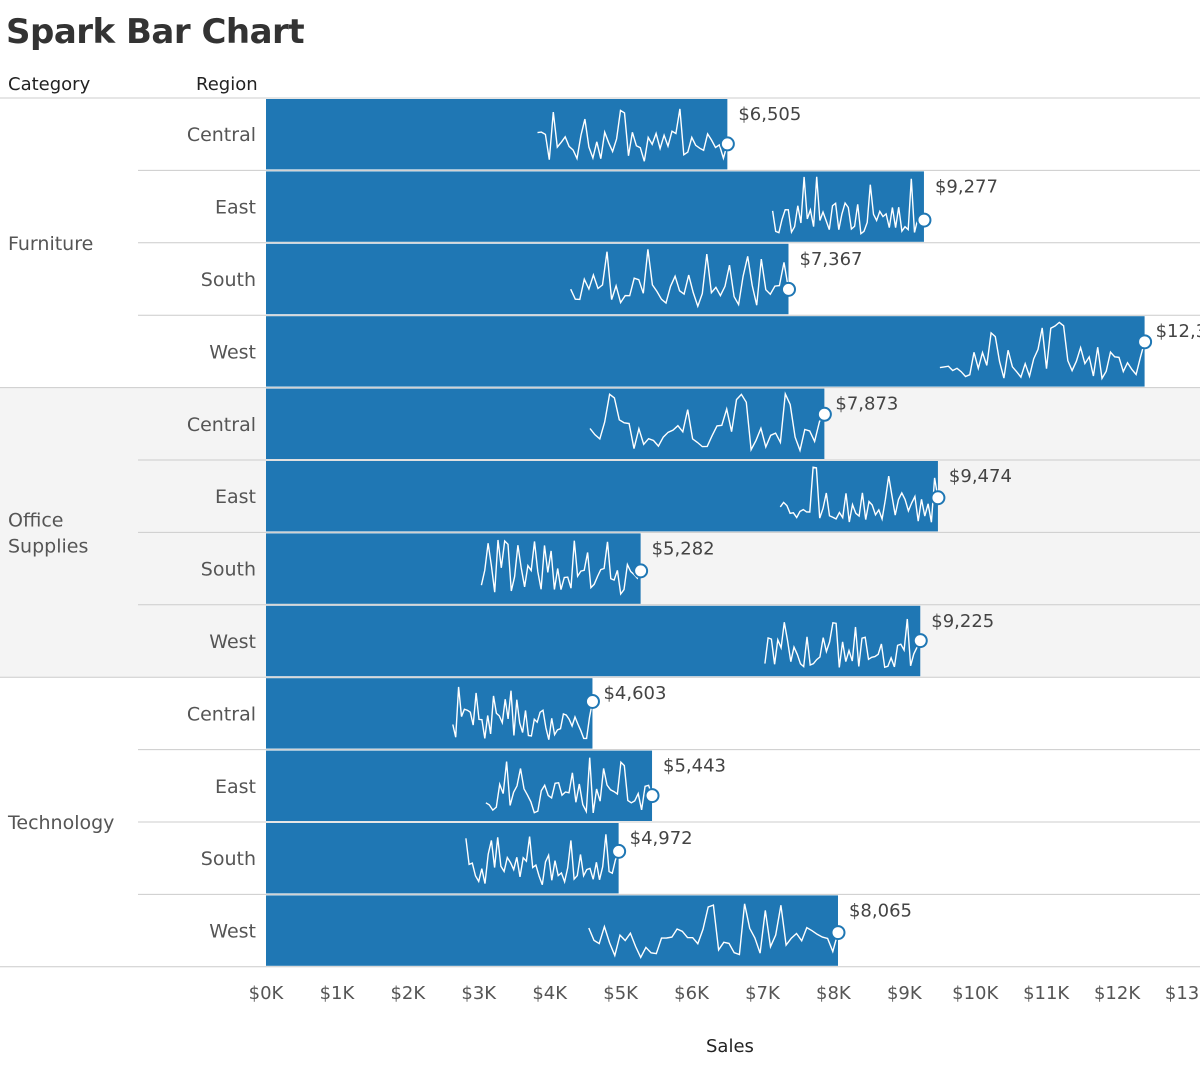  What do you see at coordinates (763, 993) in the screenshot?
I see `x-tick-label: $7K` at bounding box center [763, 993].